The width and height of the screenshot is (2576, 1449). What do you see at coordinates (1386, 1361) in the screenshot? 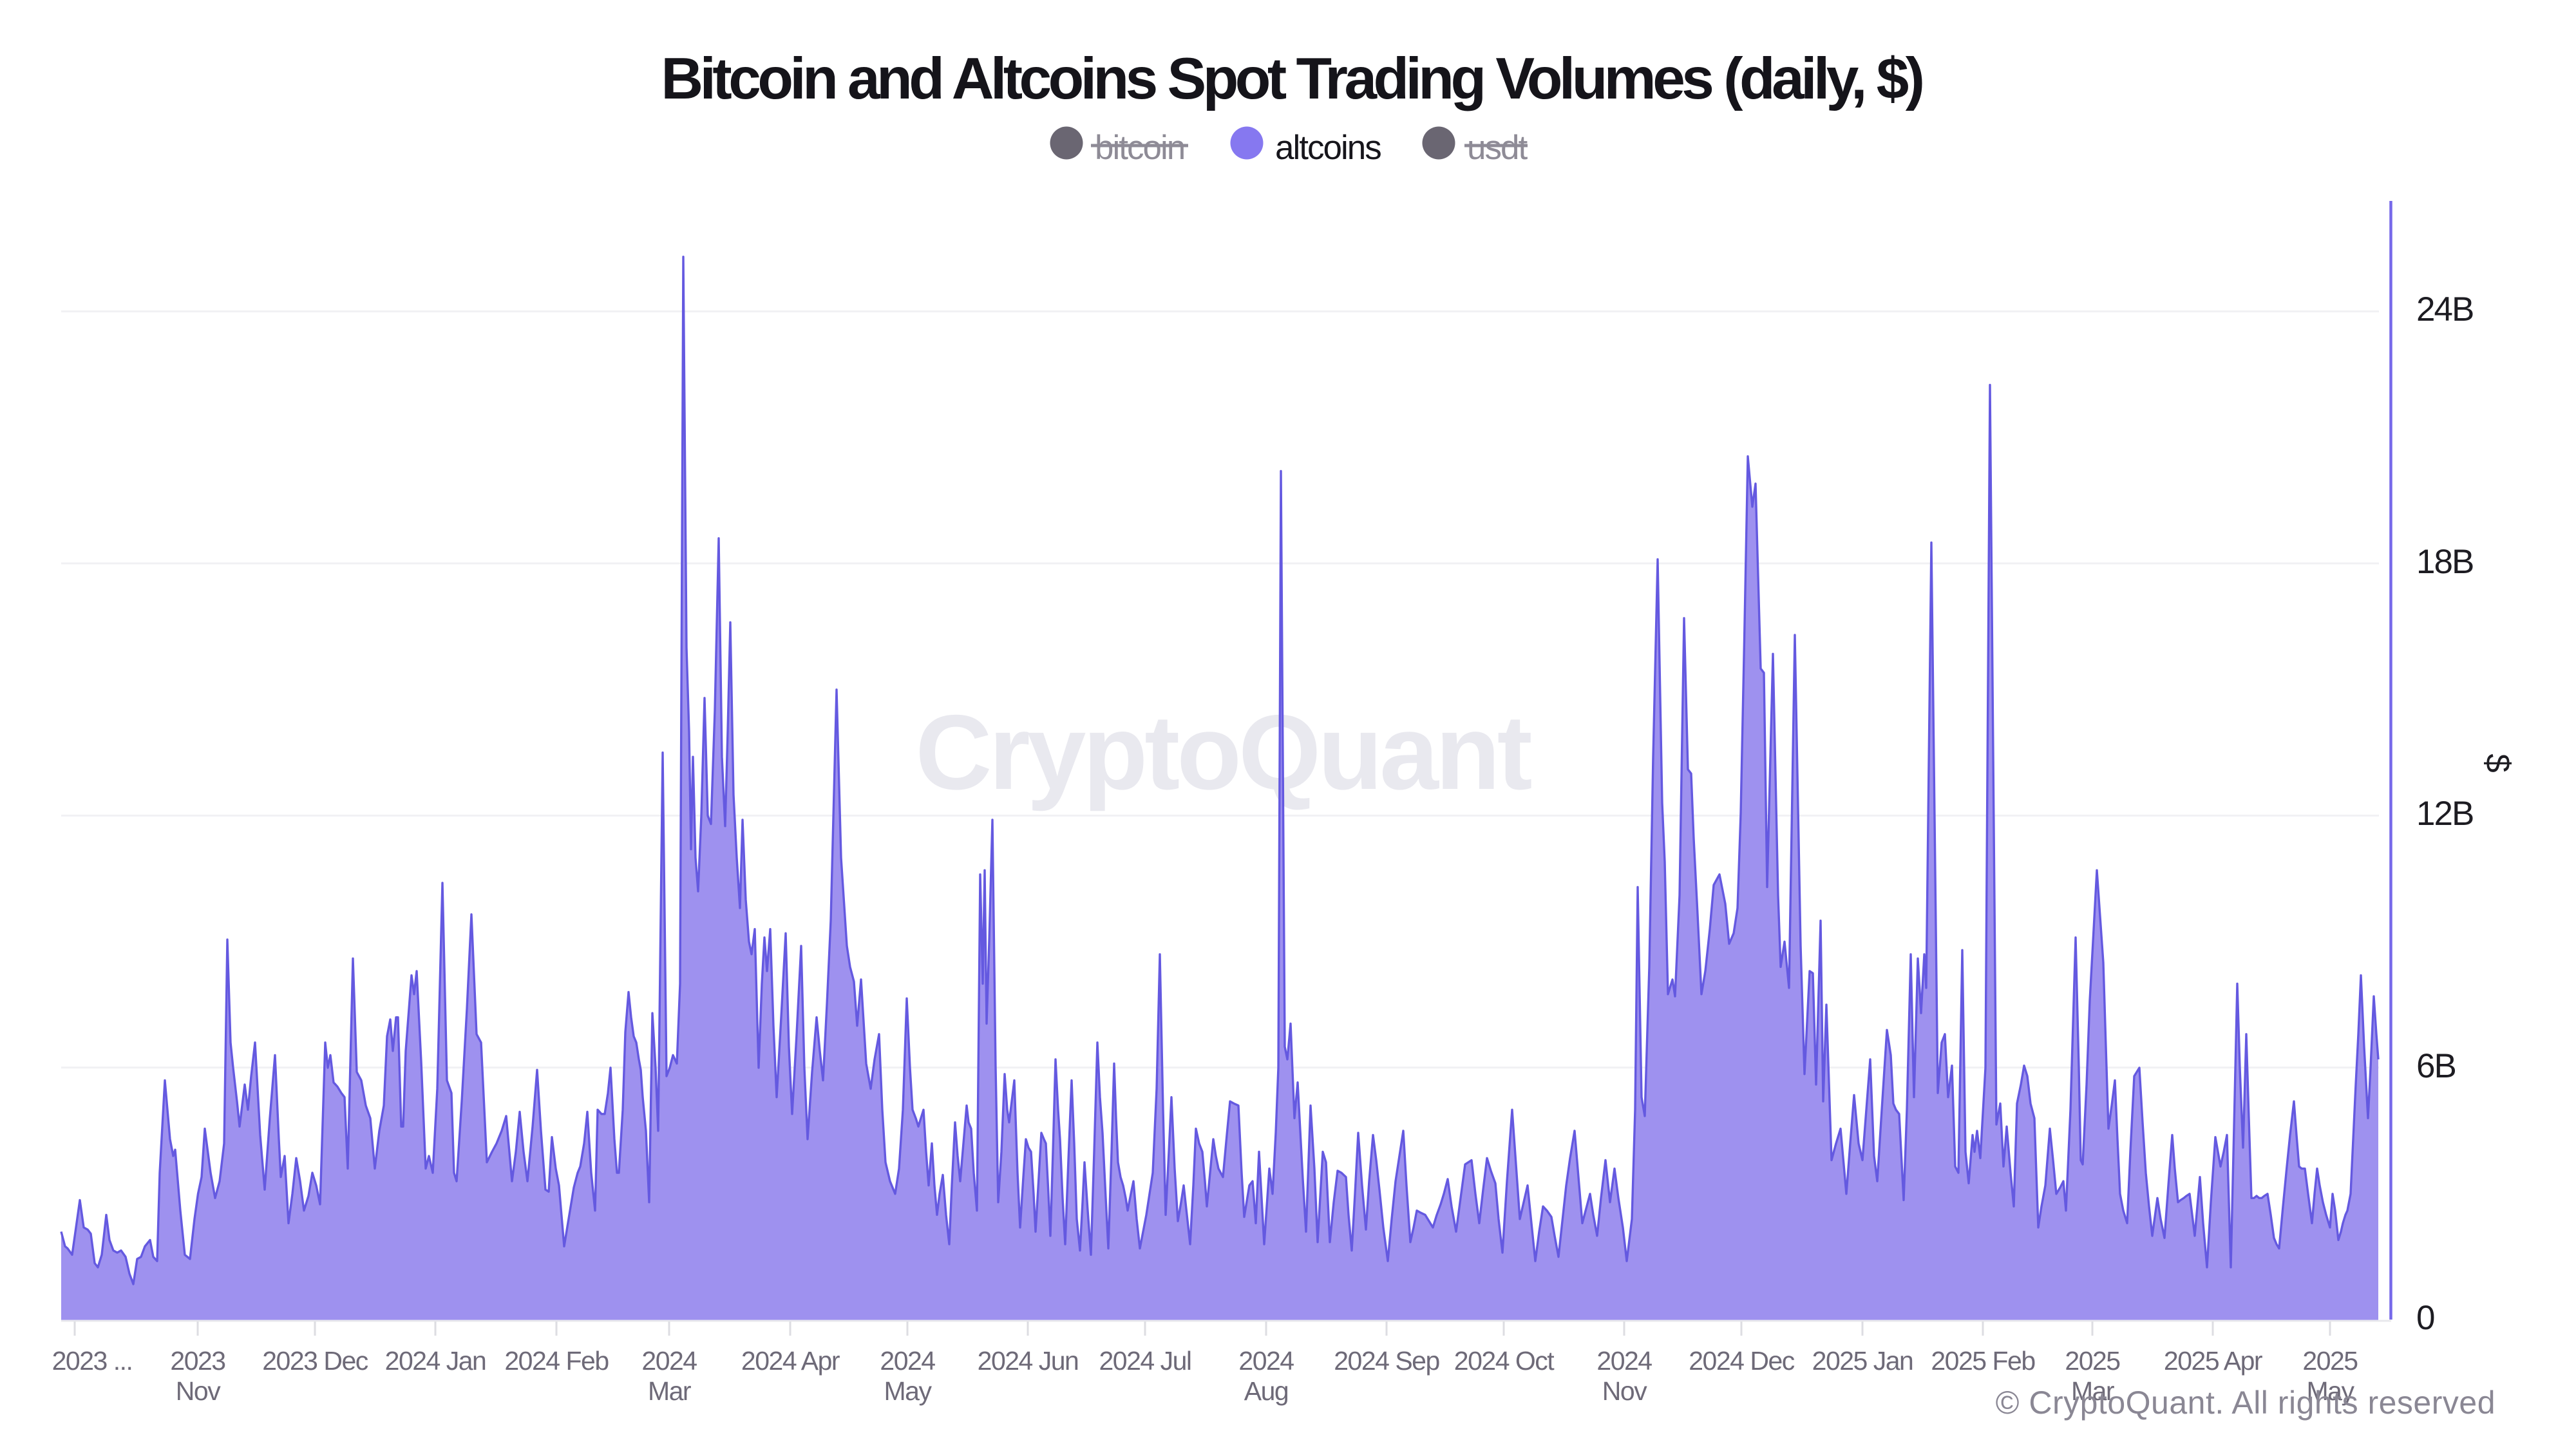
I see `svg-text: 2024 Sep` at bounding box center [1386, 1361].